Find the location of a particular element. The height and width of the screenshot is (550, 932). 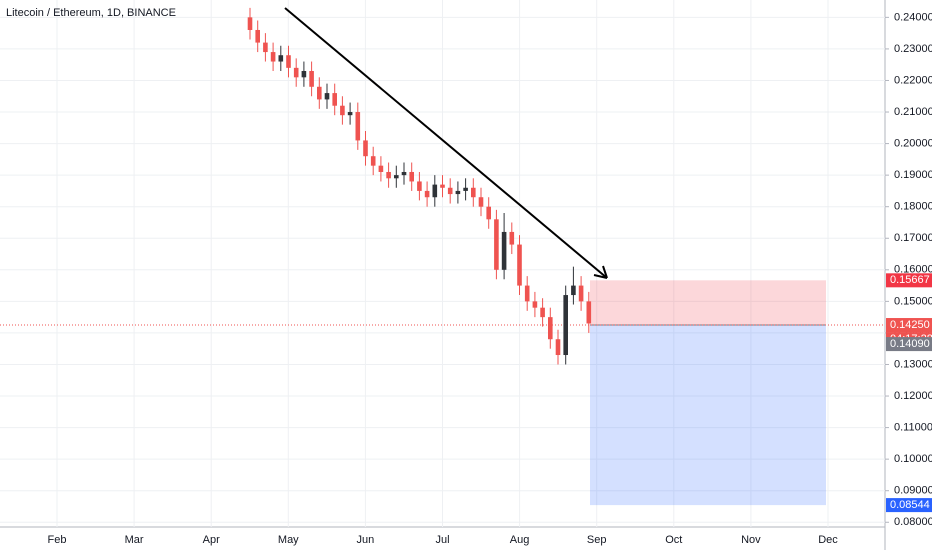

stop-label: 0.15667 is located at coordinates (910, 280).